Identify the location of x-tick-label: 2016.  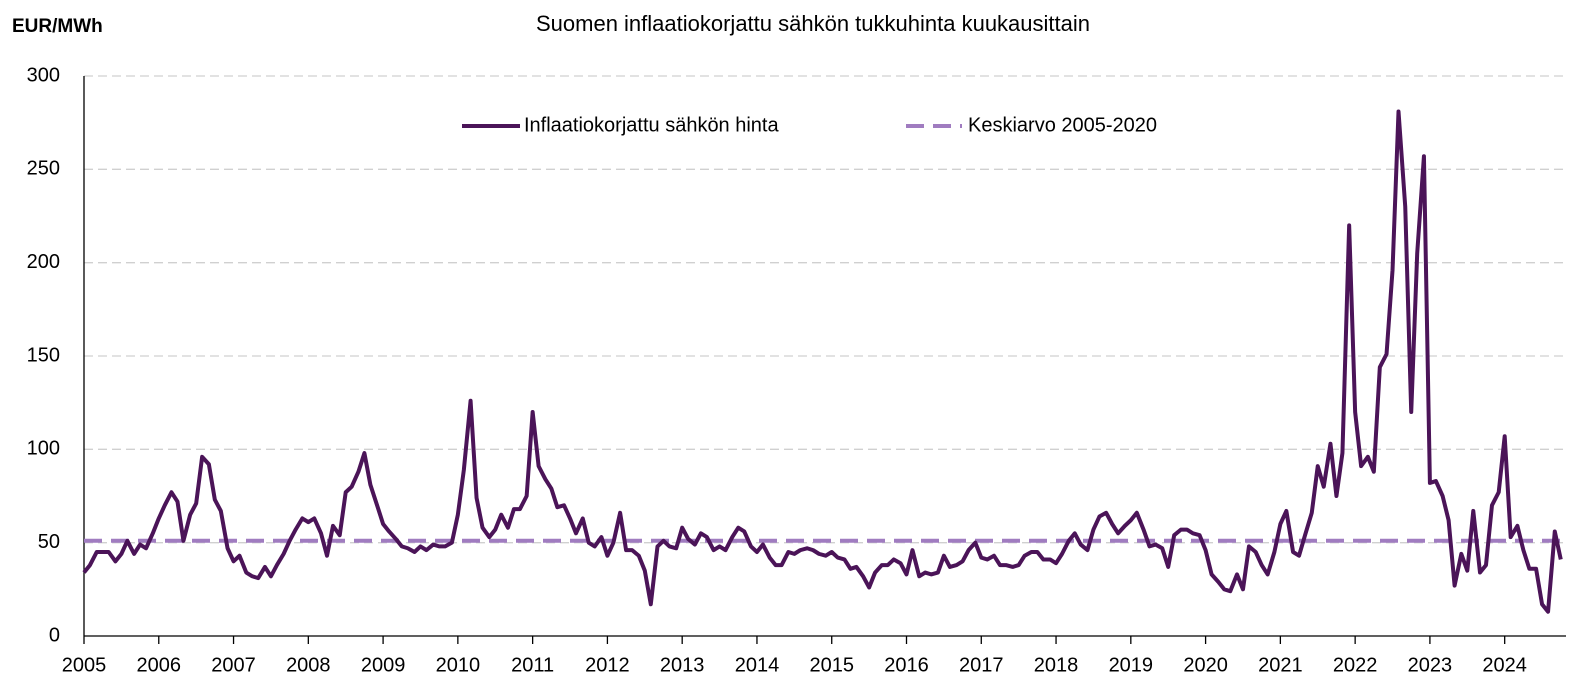
(906, 665).